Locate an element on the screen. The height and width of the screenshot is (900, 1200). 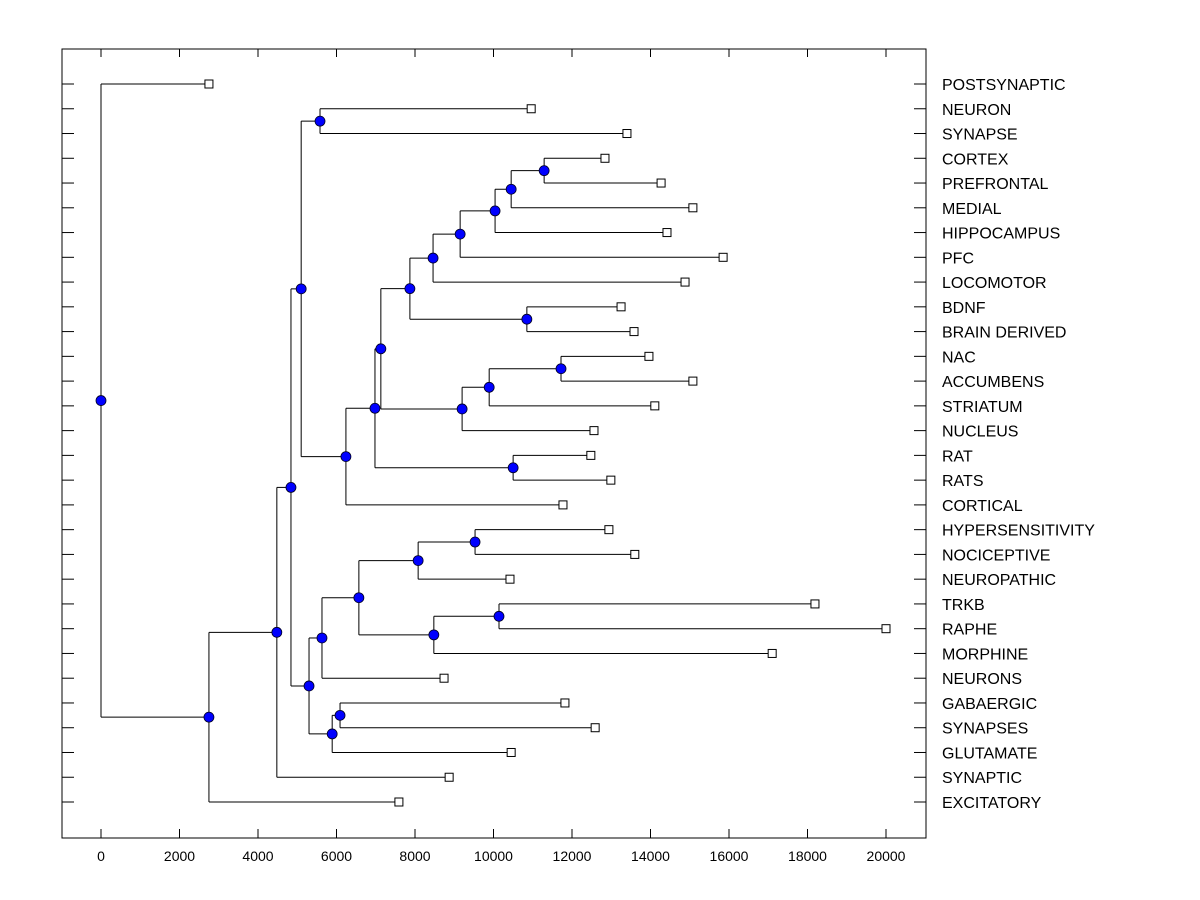
x-tick-label: 10000 is located at coordinates (493, 856).